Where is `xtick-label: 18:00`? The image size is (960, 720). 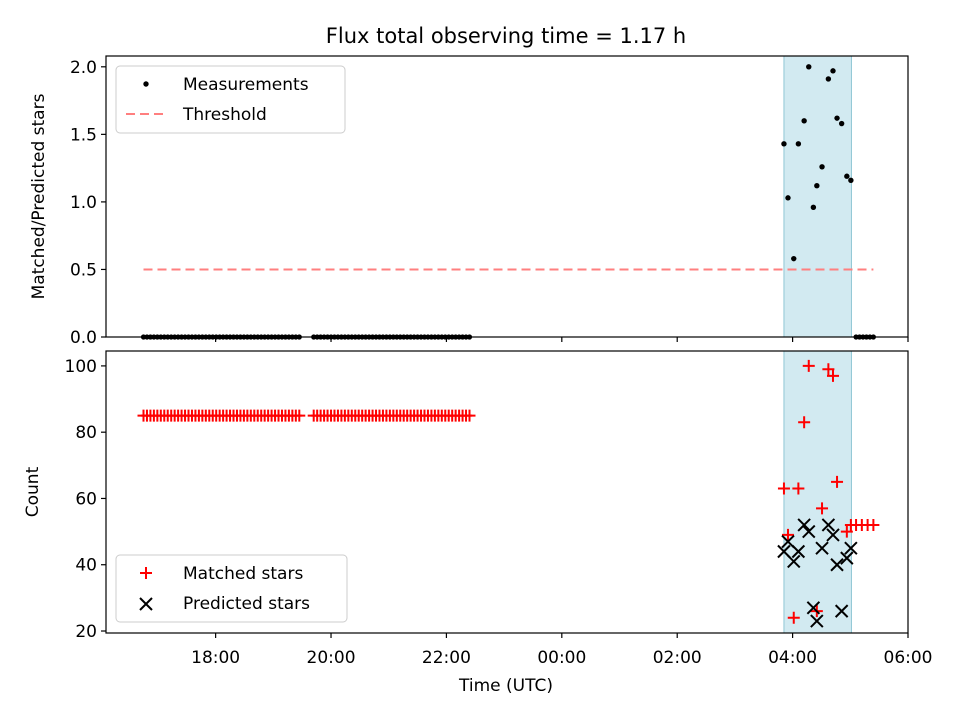 xtick-label: 18:00 is located at coordinates (215, 658).